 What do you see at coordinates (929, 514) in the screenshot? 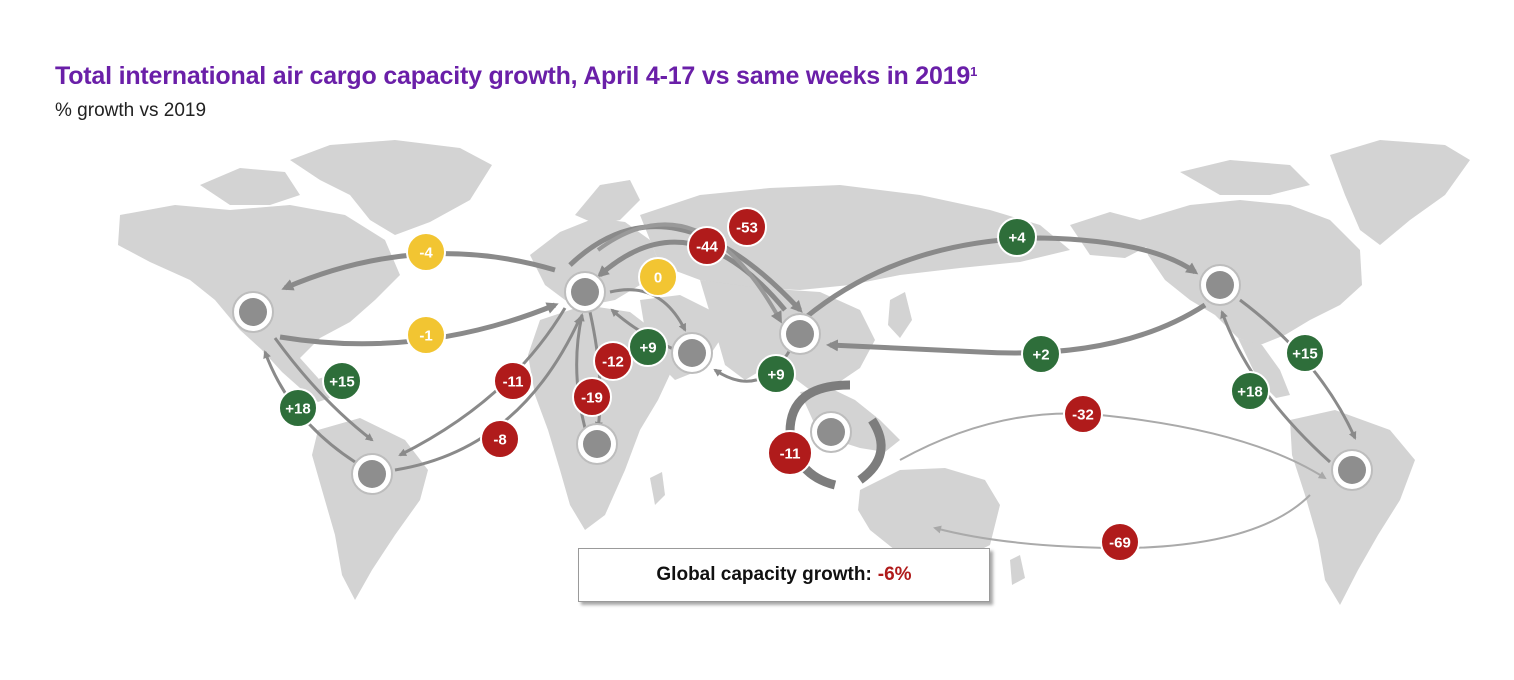
I see `australia` at bounding box center [929, 514].